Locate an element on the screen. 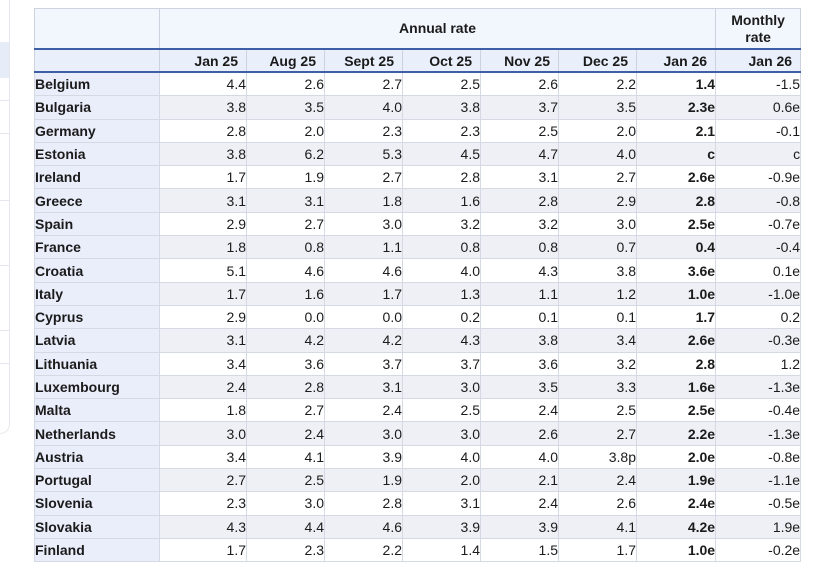 The height and width of the screenshot is (571, 825). annual-rate-cell: 3.9 is located at coordinates (519, 526).